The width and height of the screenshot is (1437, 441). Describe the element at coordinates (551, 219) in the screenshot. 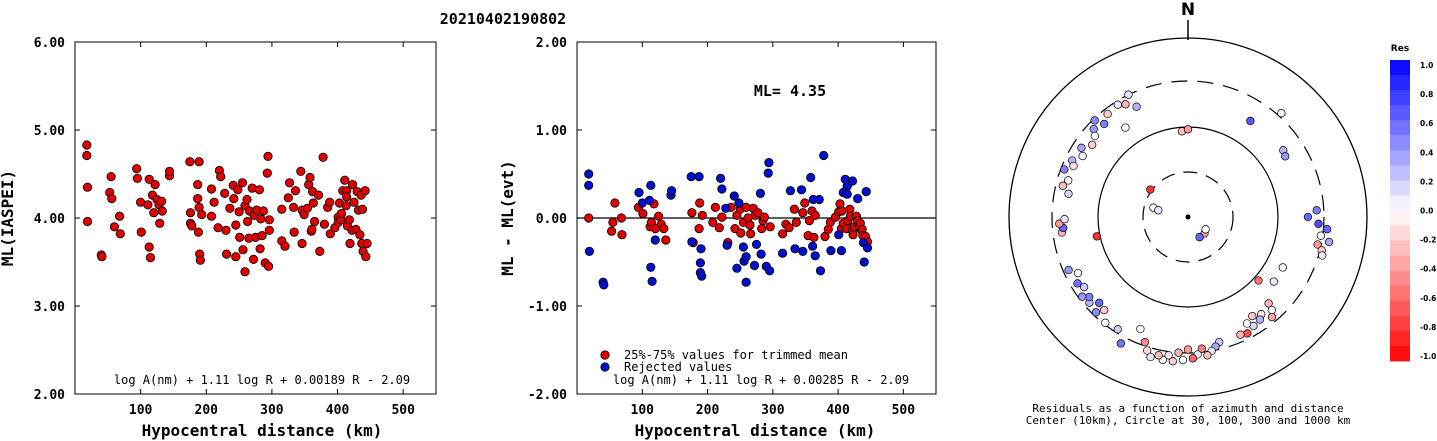

I see `y-tick-label: 0.00` at that location.